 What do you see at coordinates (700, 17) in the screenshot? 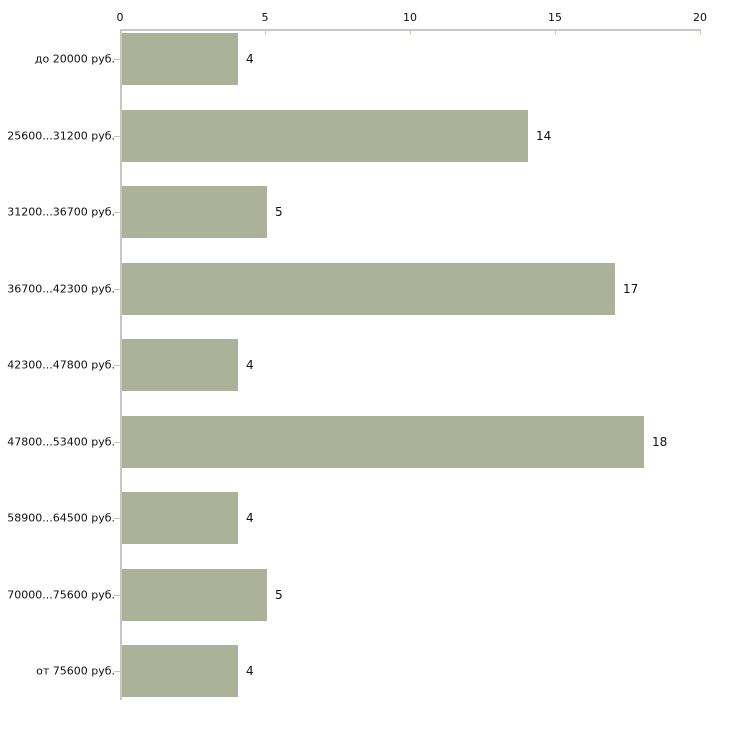
I see `x-tick-label: 20` at bounding box center [700, 17].